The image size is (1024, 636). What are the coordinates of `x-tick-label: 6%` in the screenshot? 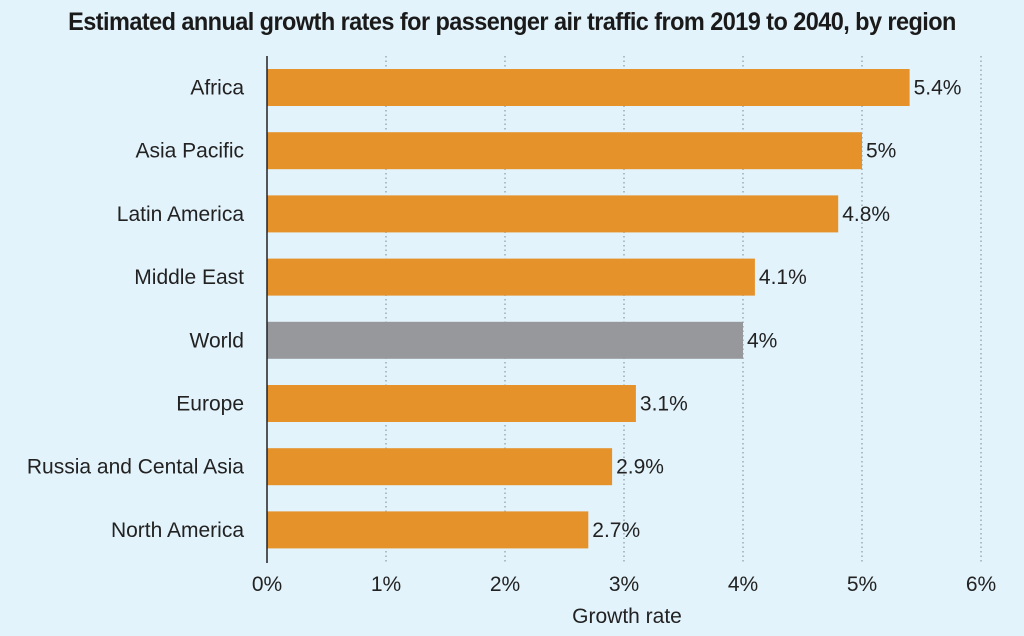 It's located at (981, 584).